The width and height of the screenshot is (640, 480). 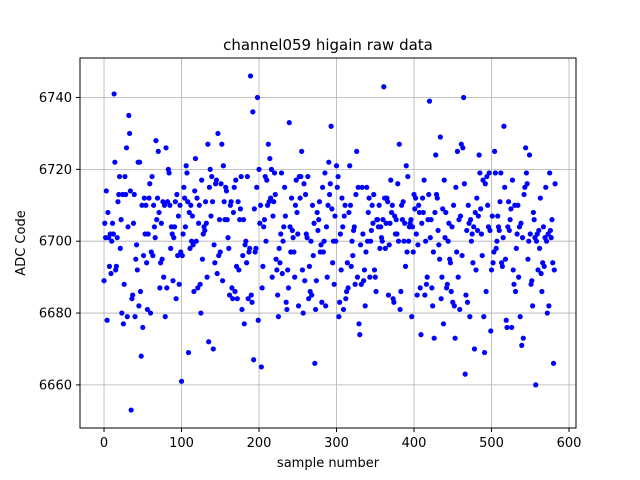 I want to click on y-axis-ticks: 6660 6680 6700 6720 6740, so click(x=59, y=242).